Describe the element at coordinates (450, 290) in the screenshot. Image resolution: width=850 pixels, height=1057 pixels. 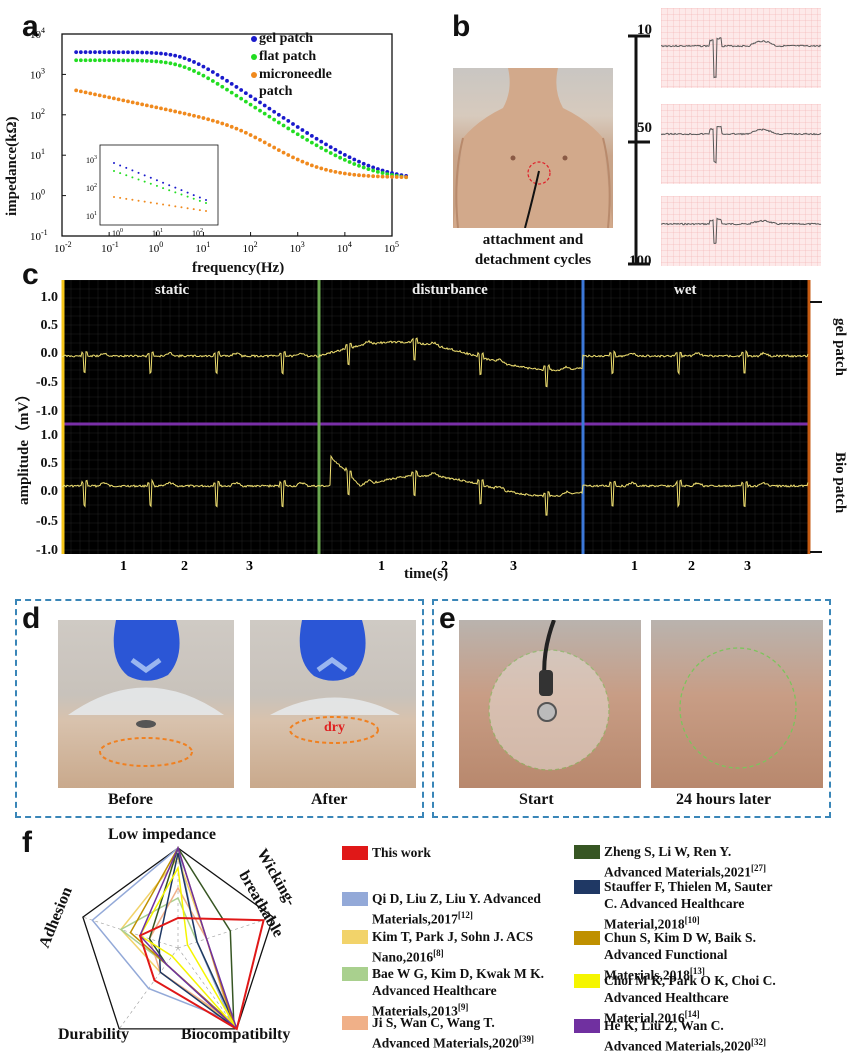
I see `section-disturbance: disturbance` at that location.